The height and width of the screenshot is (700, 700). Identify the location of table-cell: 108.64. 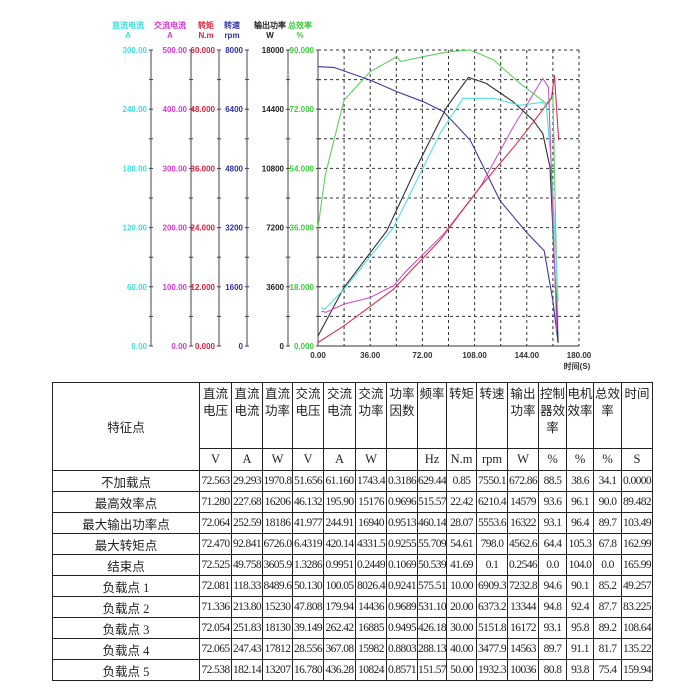
(637, 628).